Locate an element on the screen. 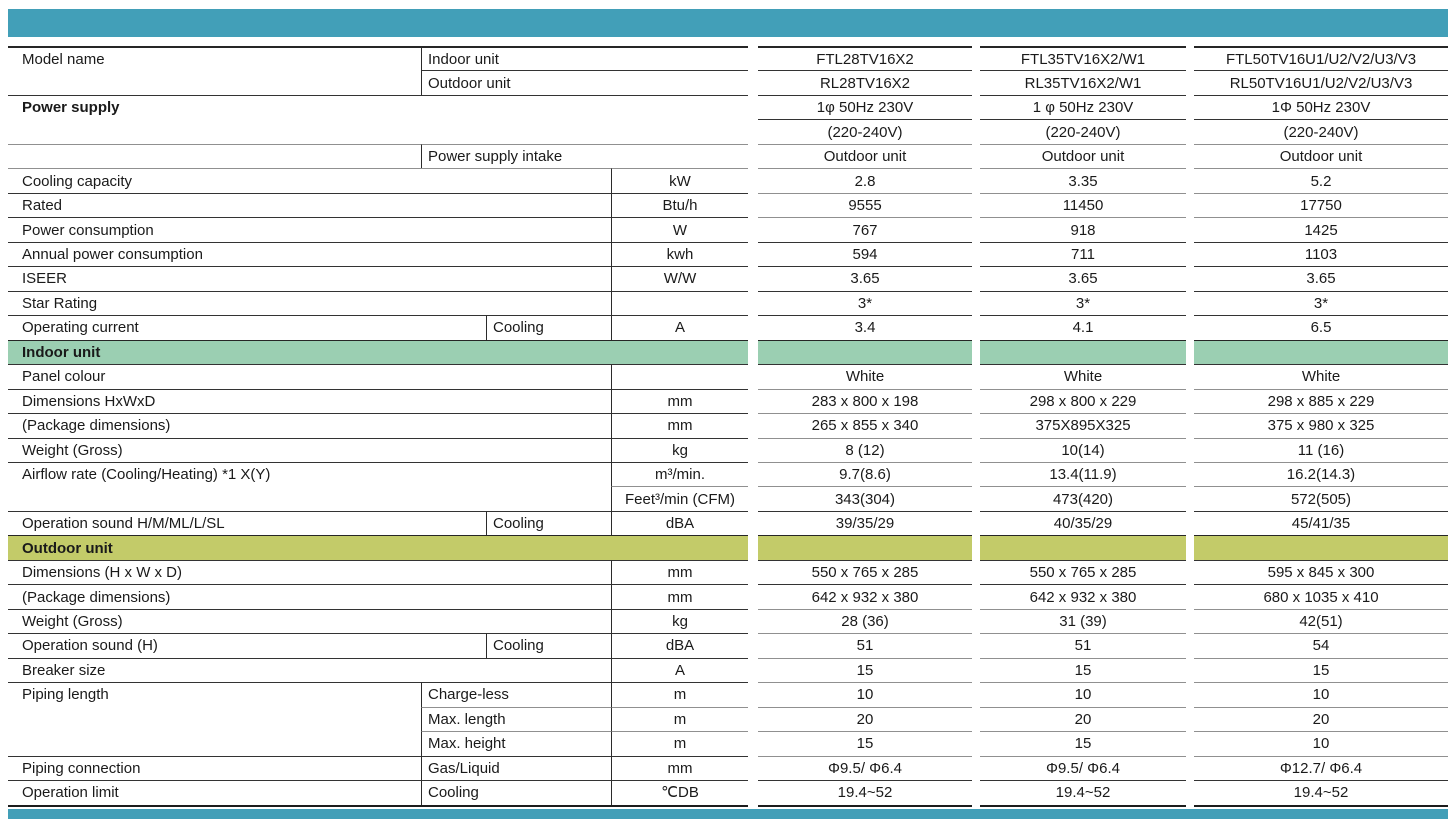 The width and height of the screenshot is (1451, 823). spec-value-col3: 1Φ 50Hz 230V is located at coordinates (1321, 106).